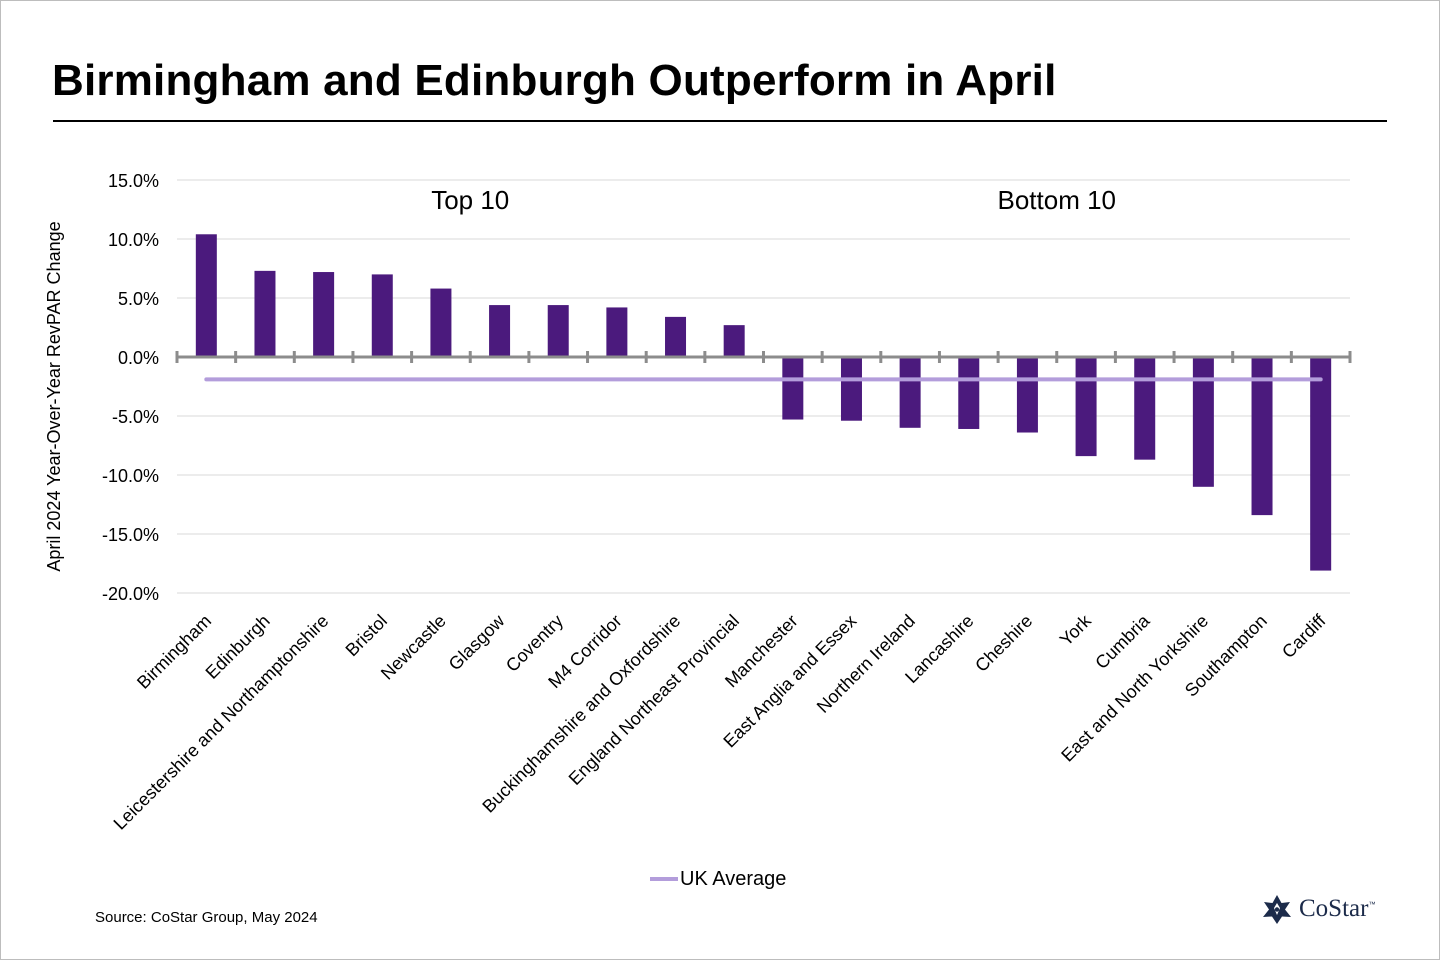 The height and width of the screenshot is (960, 1440). I want to click on x-category-label: York, so click(1076, 630).